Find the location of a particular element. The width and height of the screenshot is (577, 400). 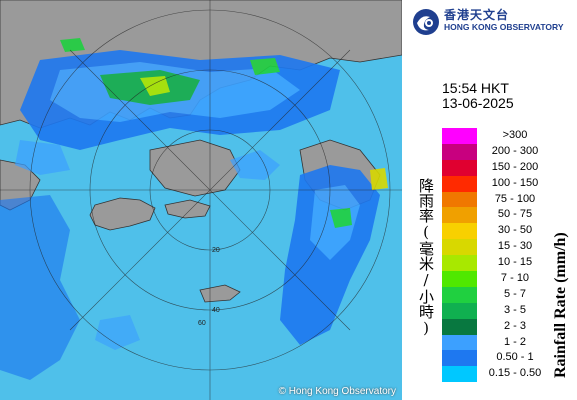

legend-row: 75 - 100 is located at coordinates (509, 199).